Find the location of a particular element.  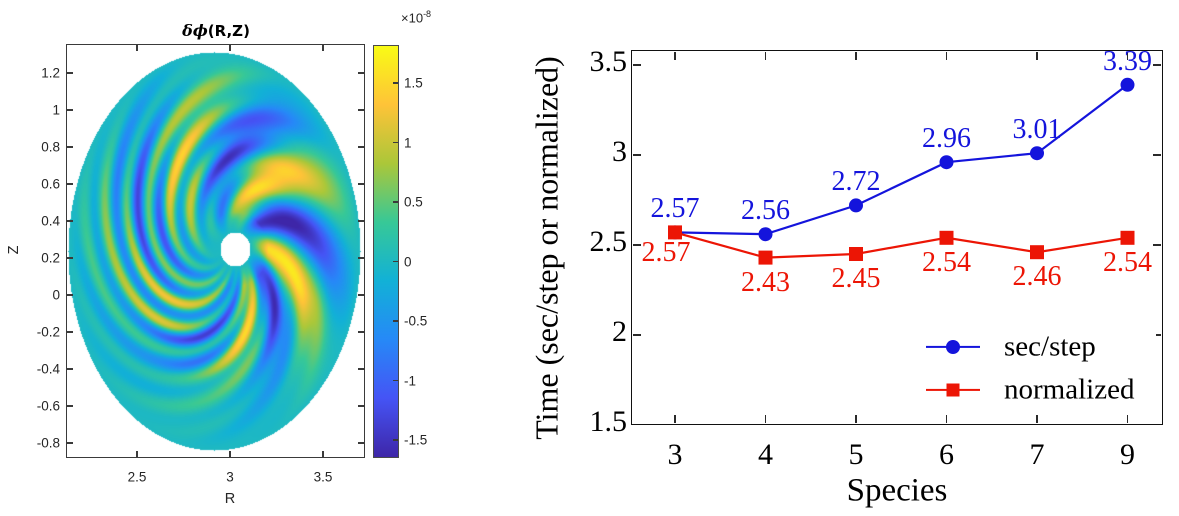

x-tick-label: 7 is located at coordinates (1037, 454).